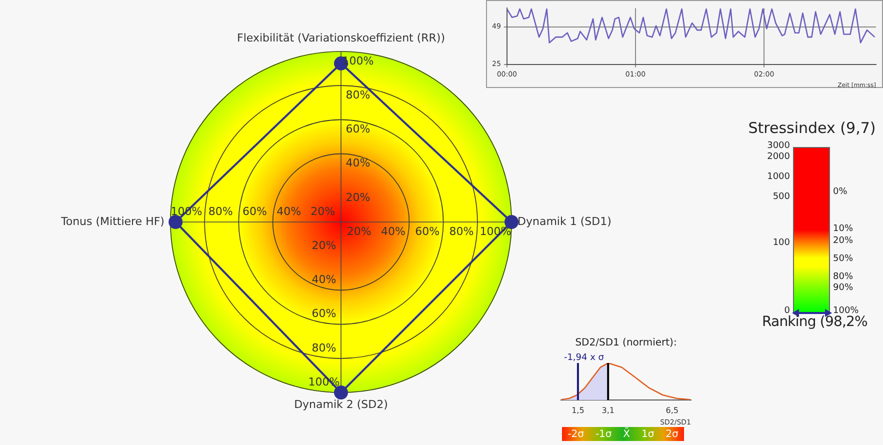 The height and width of the screenshot is (445, 883). What do you see at coordinates (626, 343) in the screenshot?
I see `chart-title: SD2/SD1 (normiert):` at bounding box center [626, 343].